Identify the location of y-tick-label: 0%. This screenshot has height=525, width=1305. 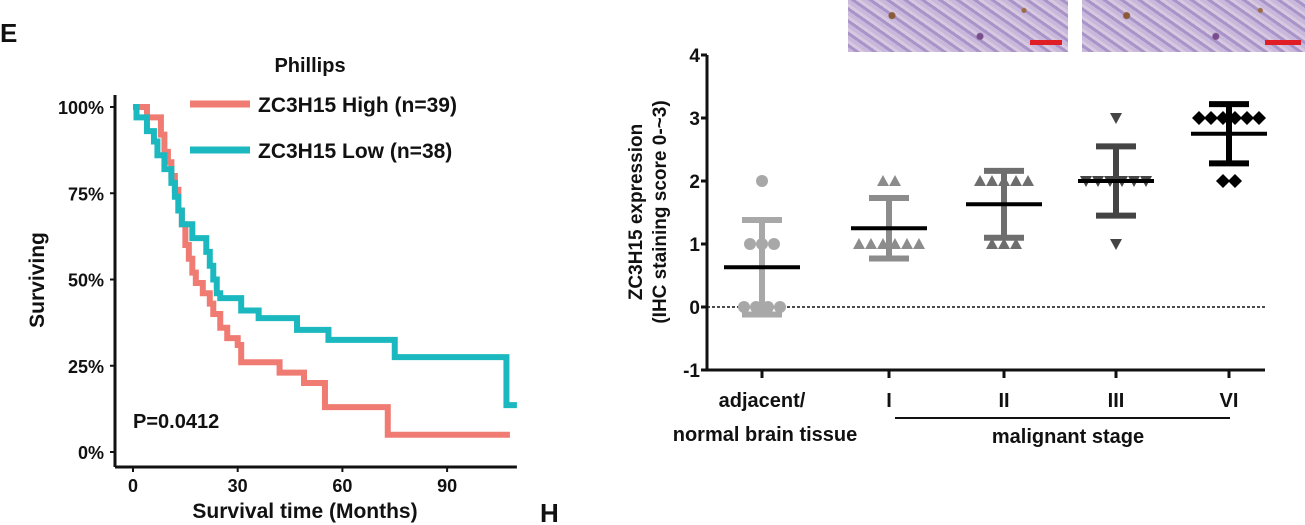
(91, 453).